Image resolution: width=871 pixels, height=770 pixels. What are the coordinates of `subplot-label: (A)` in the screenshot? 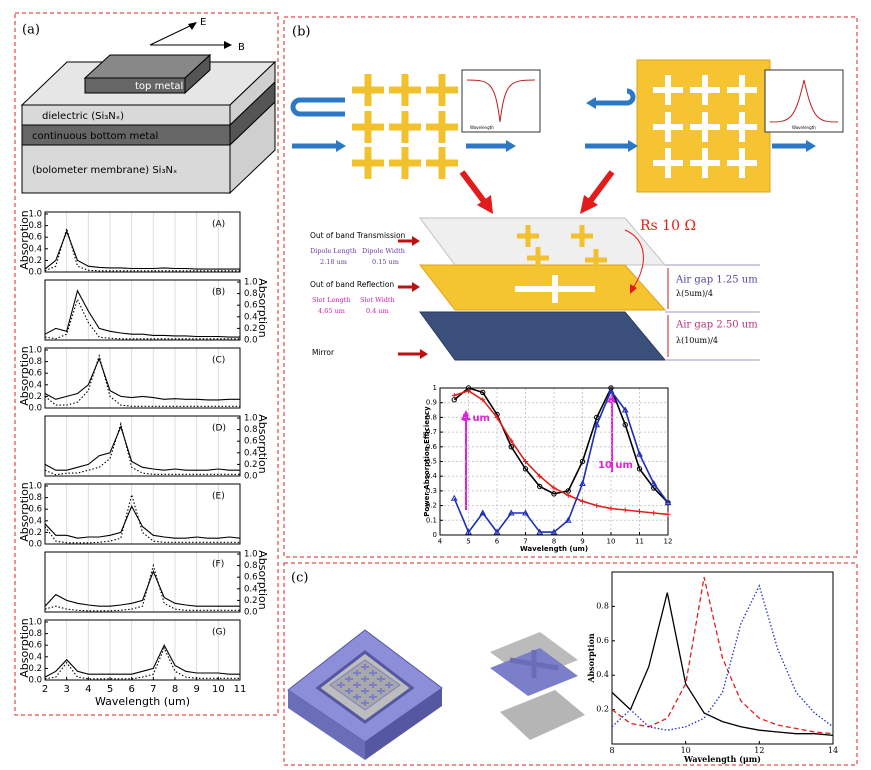 It's located at (218, 225).